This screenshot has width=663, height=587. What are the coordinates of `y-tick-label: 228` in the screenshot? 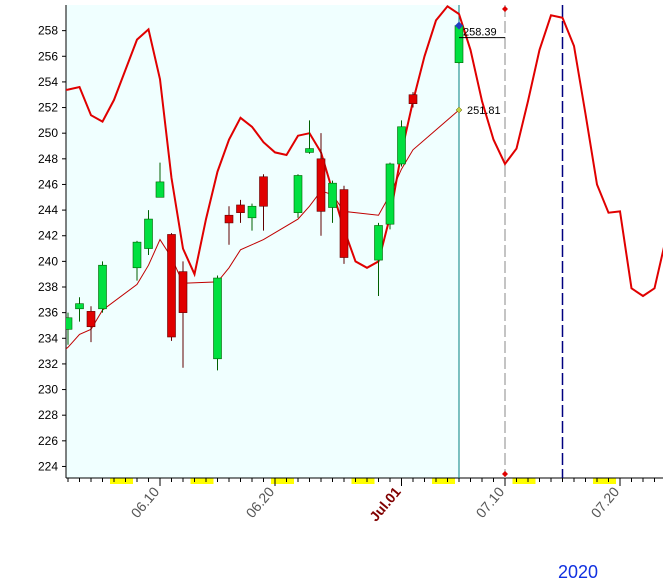 It's located at (48, 415).